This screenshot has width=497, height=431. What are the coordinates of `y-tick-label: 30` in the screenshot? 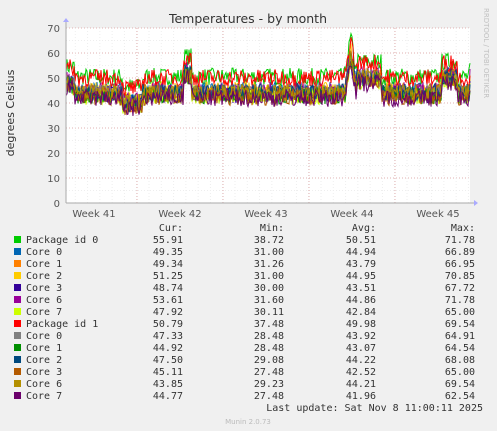 It's located at (53, 129).